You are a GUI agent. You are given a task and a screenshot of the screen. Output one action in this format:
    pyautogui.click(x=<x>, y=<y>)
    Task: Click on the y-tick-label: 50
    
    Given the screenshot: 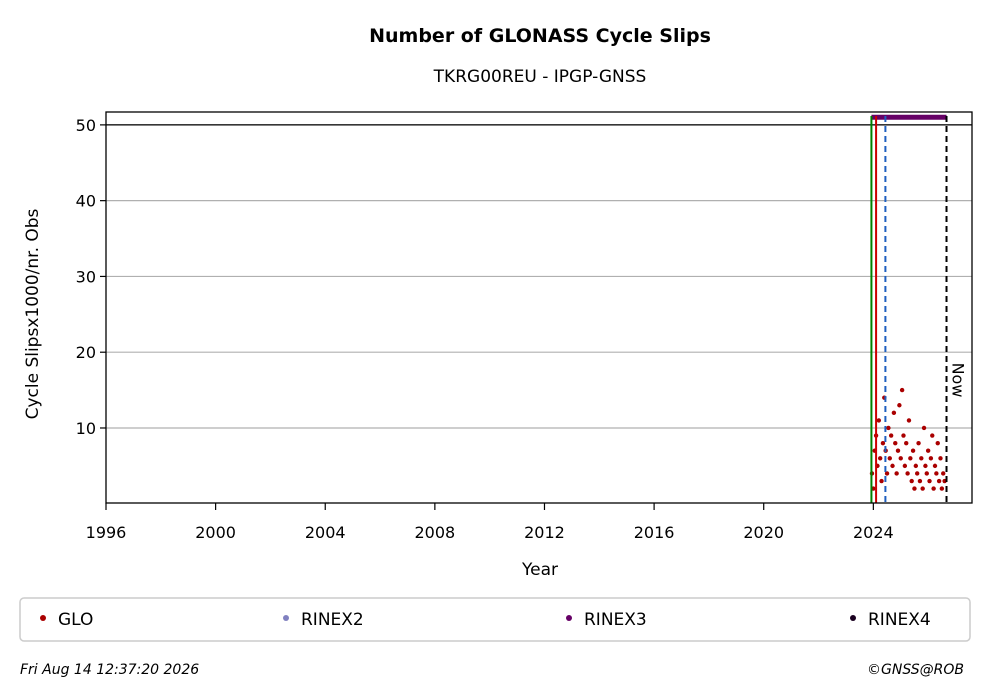 What is the action you would take?
    pyautogui.click(x=86, y=125)
    